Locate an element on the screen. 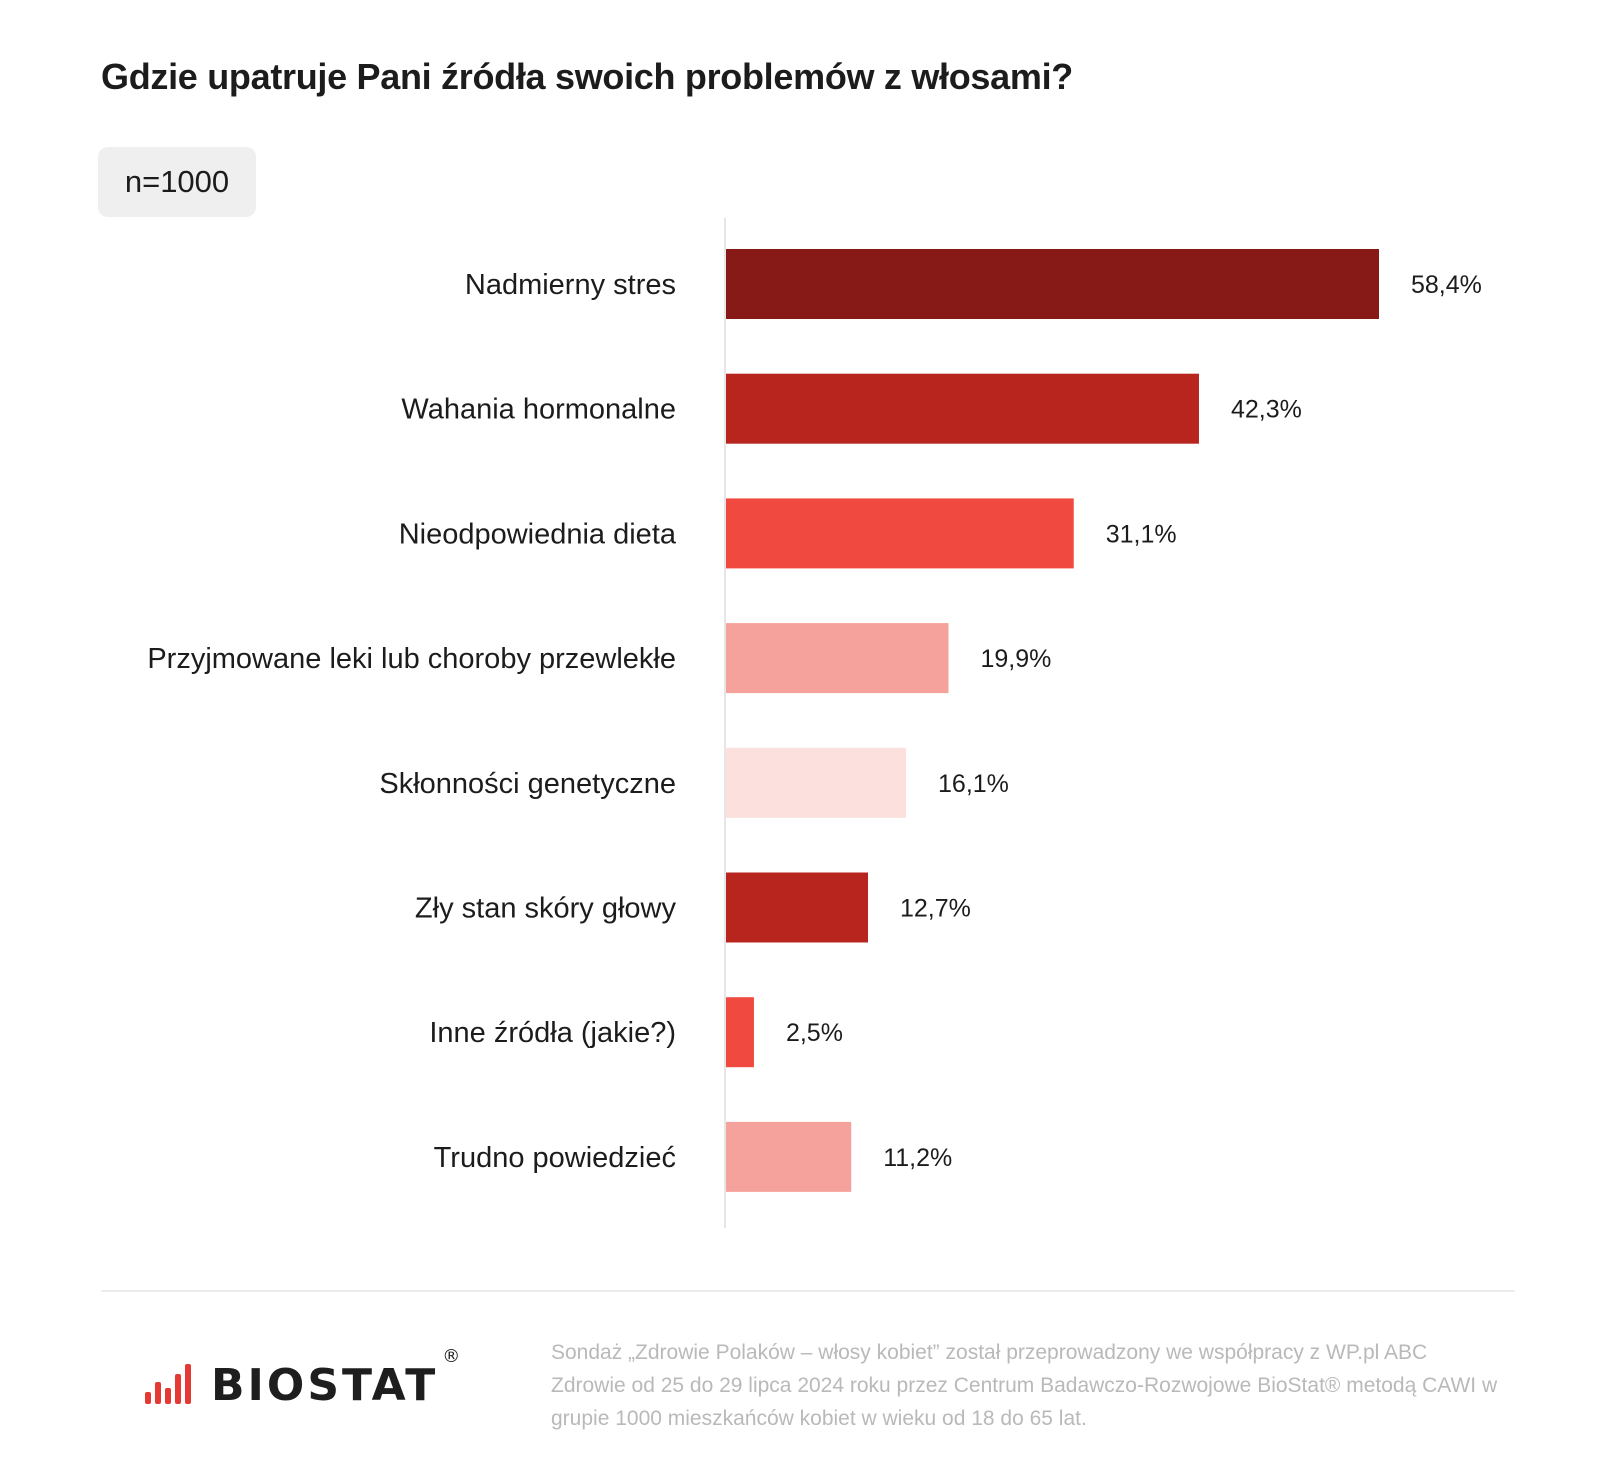 The width and height of the screenshot is (1600, 1479). sample-size-badge: n=1000 is located at coordinates (177, 182).